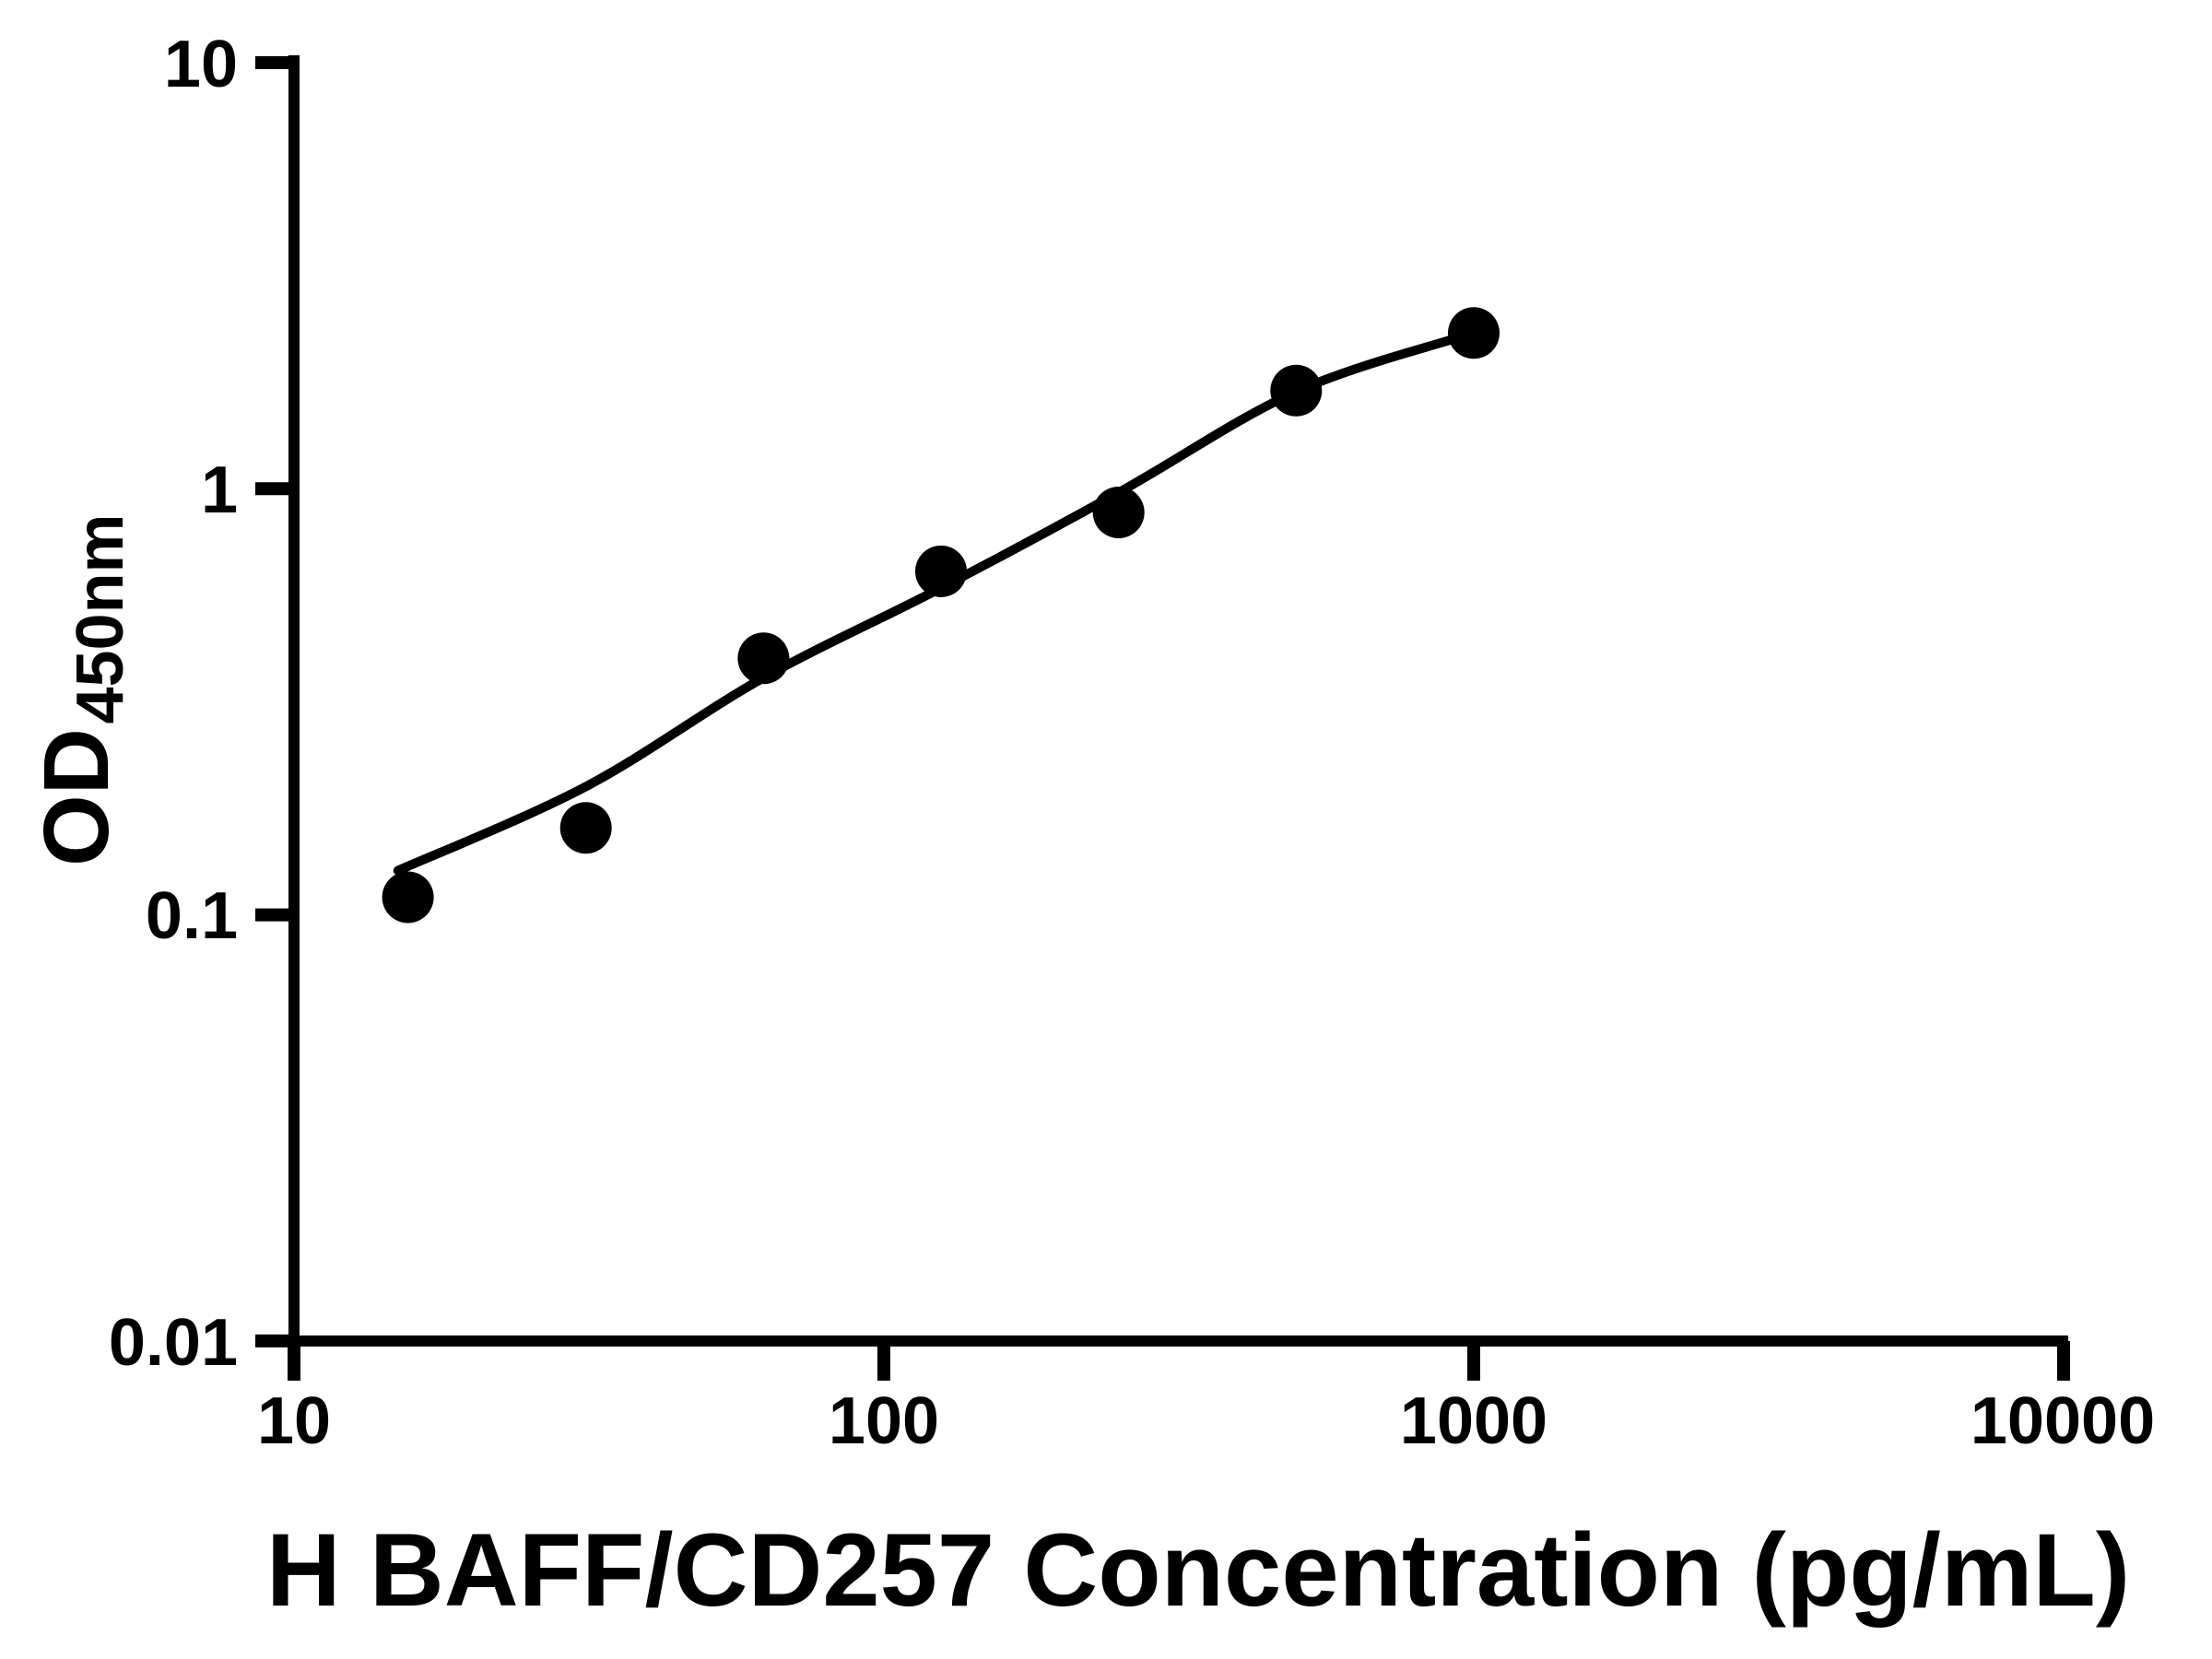 This screenshot has height=1659, width=2212. What do you see at coordinates (192, 916) in the screenshot?
I see `y-tick-label-0-1: 0.1` at bounding box center [192, 916].